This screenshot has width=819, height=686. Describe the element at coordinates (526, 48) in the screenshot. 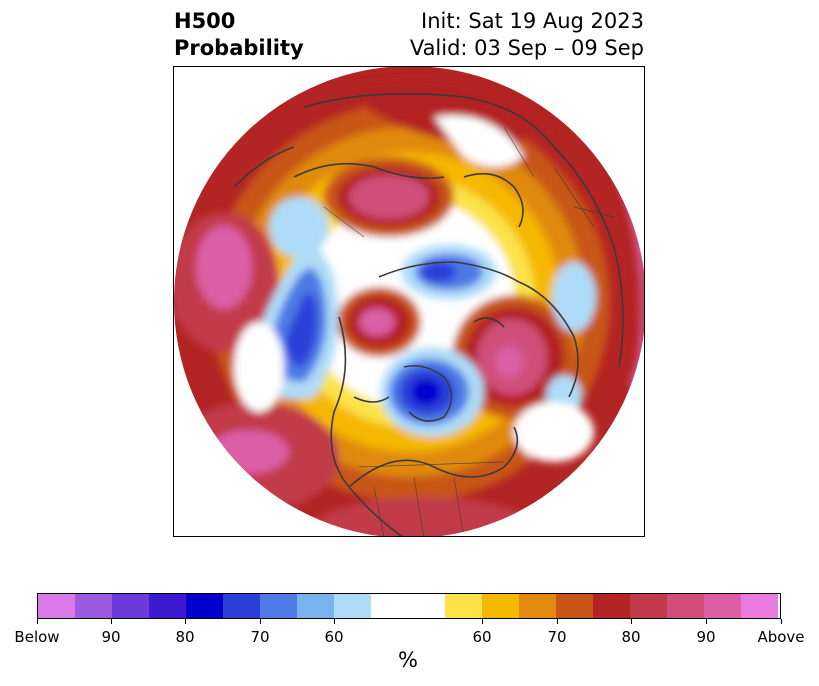

I see `valid-range: Valid: 03 Sep – 09 Sep` at that location.